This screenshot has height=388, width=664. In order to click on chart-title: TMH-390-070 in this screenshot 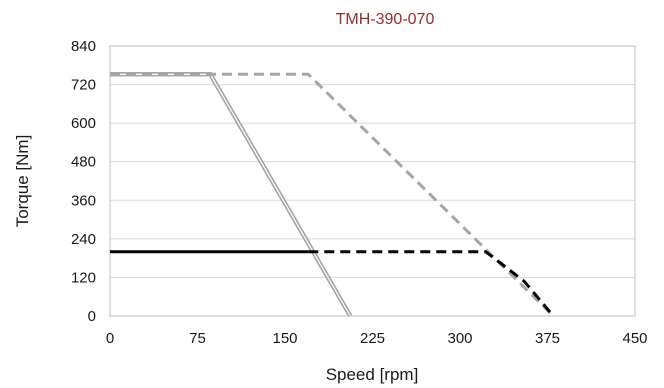, I will do `click(385, 19)`.